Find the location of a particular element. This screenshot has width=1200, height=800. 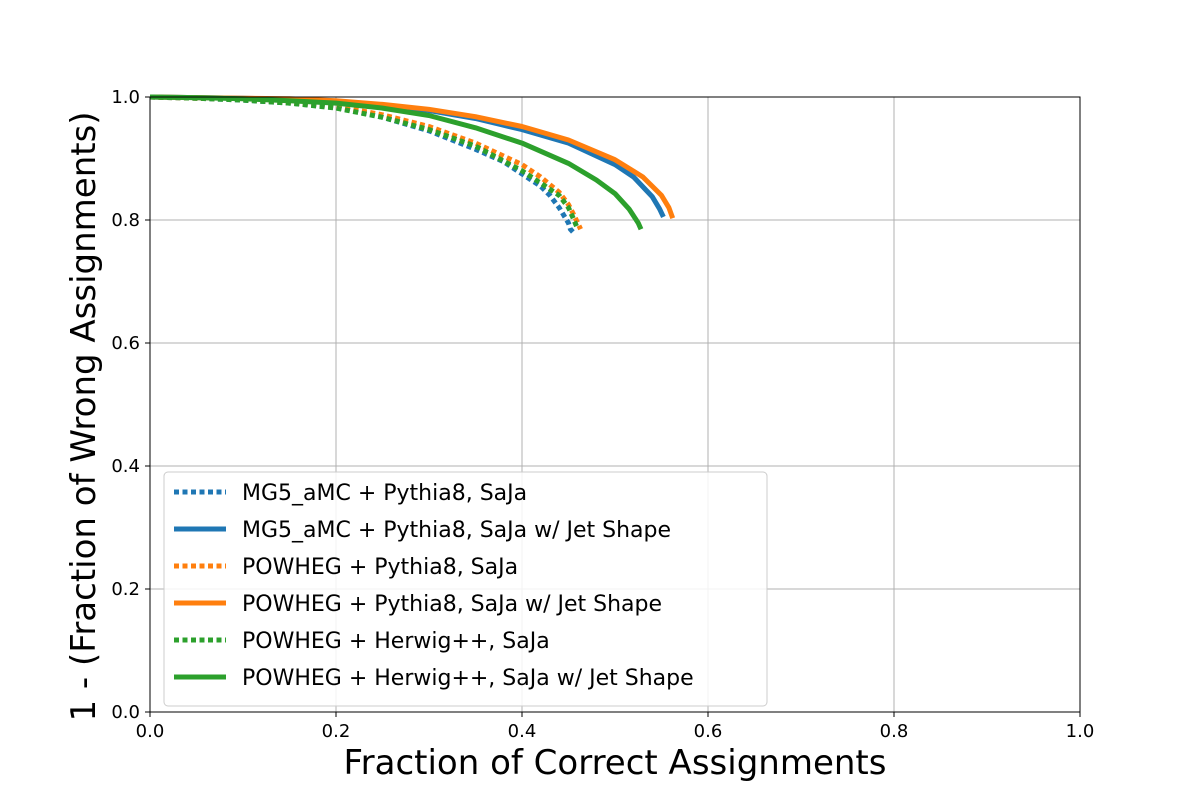

x-tick-label: 0.6 is located at coordinates (708, 731).